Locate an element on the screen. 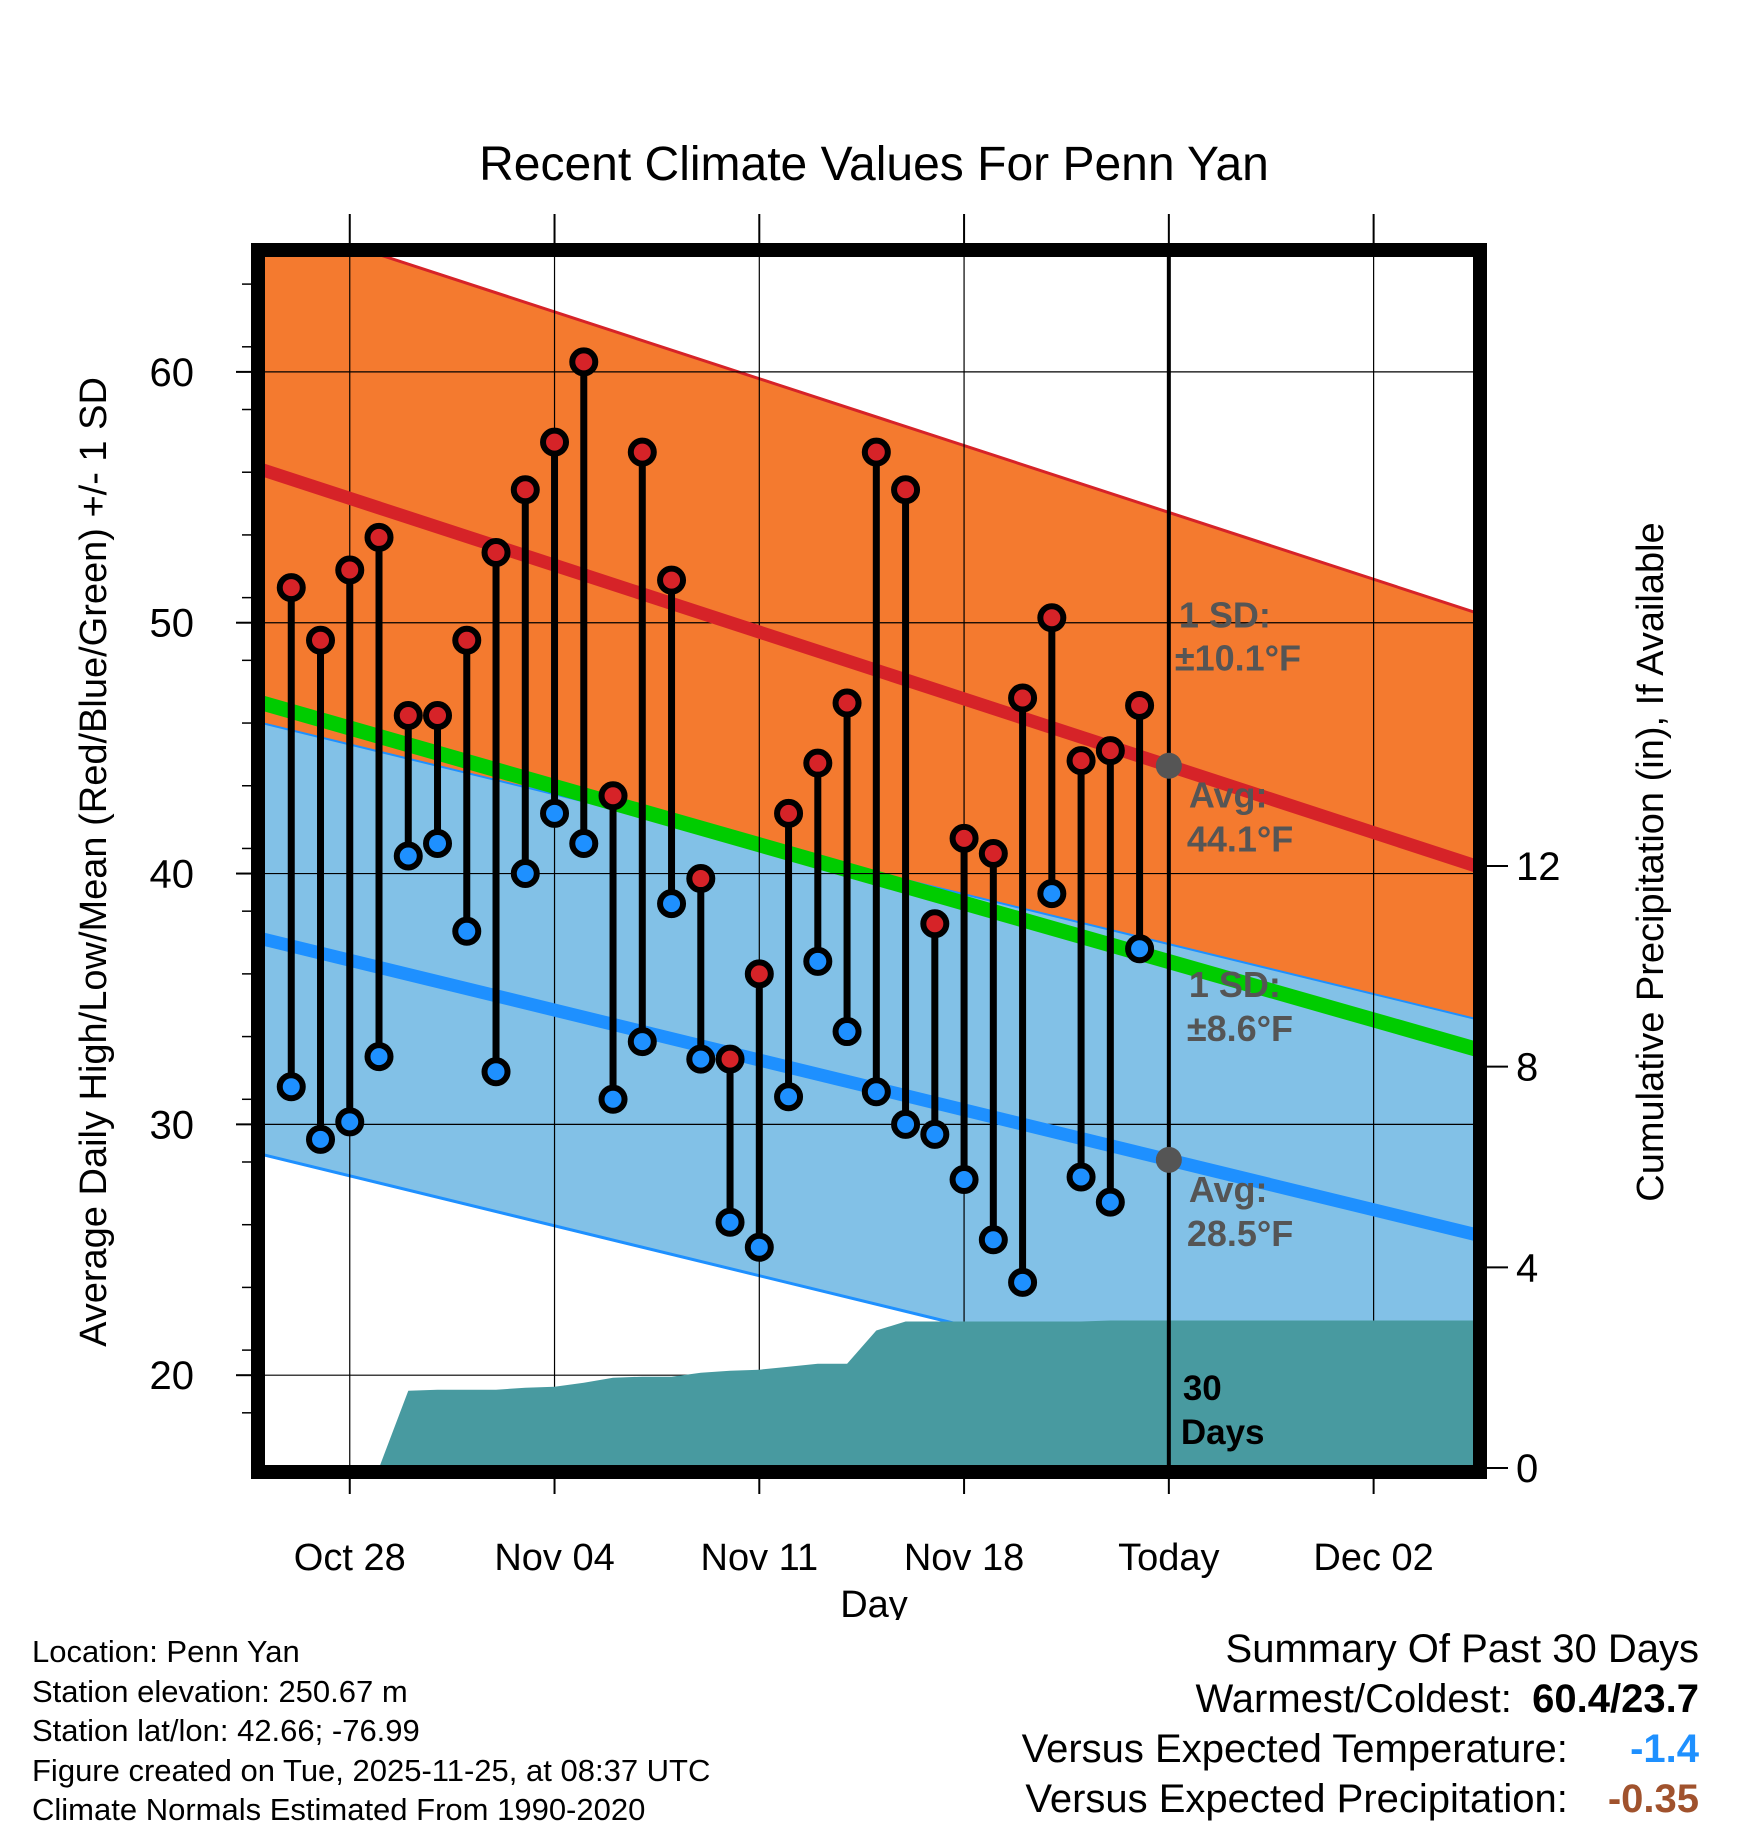 The height and width of the screenshot is (1830, 1748). high-avg-label: Avg: is located at coordinates (1228, 795).